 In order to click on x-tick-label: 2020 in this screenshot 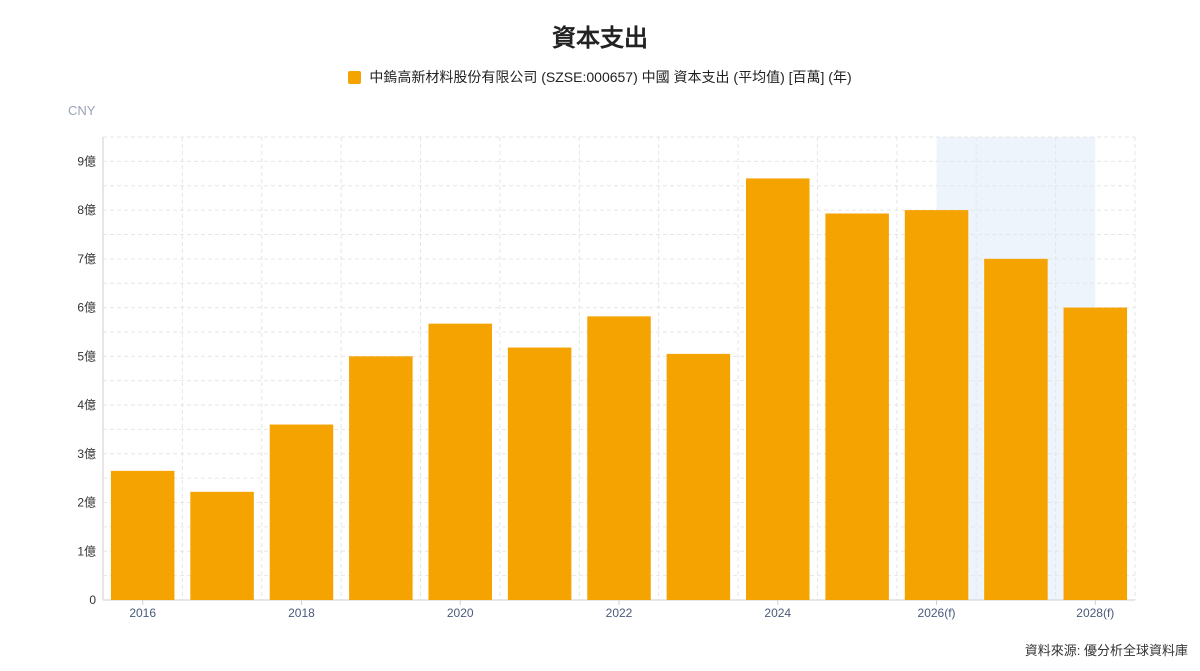, I will do `click(460, 613)`.